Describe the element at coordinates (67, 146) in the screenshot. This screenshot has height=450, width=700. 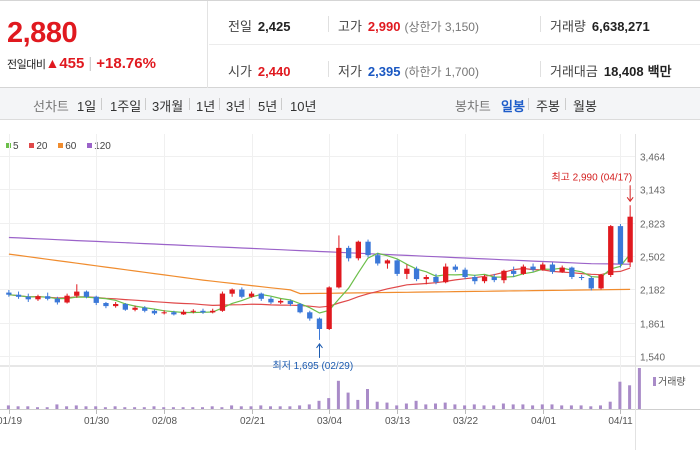
I see `legend-ma60: 60` at that location.